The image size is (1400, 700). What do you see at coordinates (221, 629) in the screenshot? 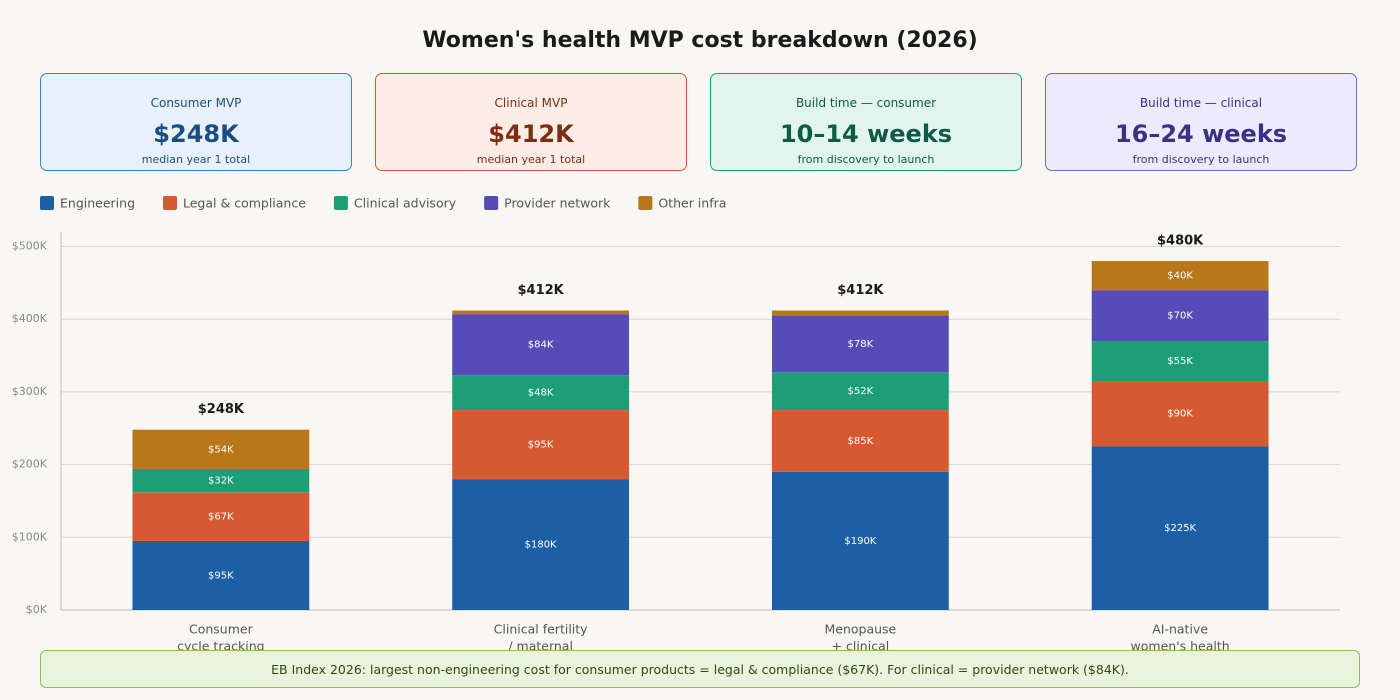
I see `x-tick-label: Consumer` at bounding box center [221, 629].